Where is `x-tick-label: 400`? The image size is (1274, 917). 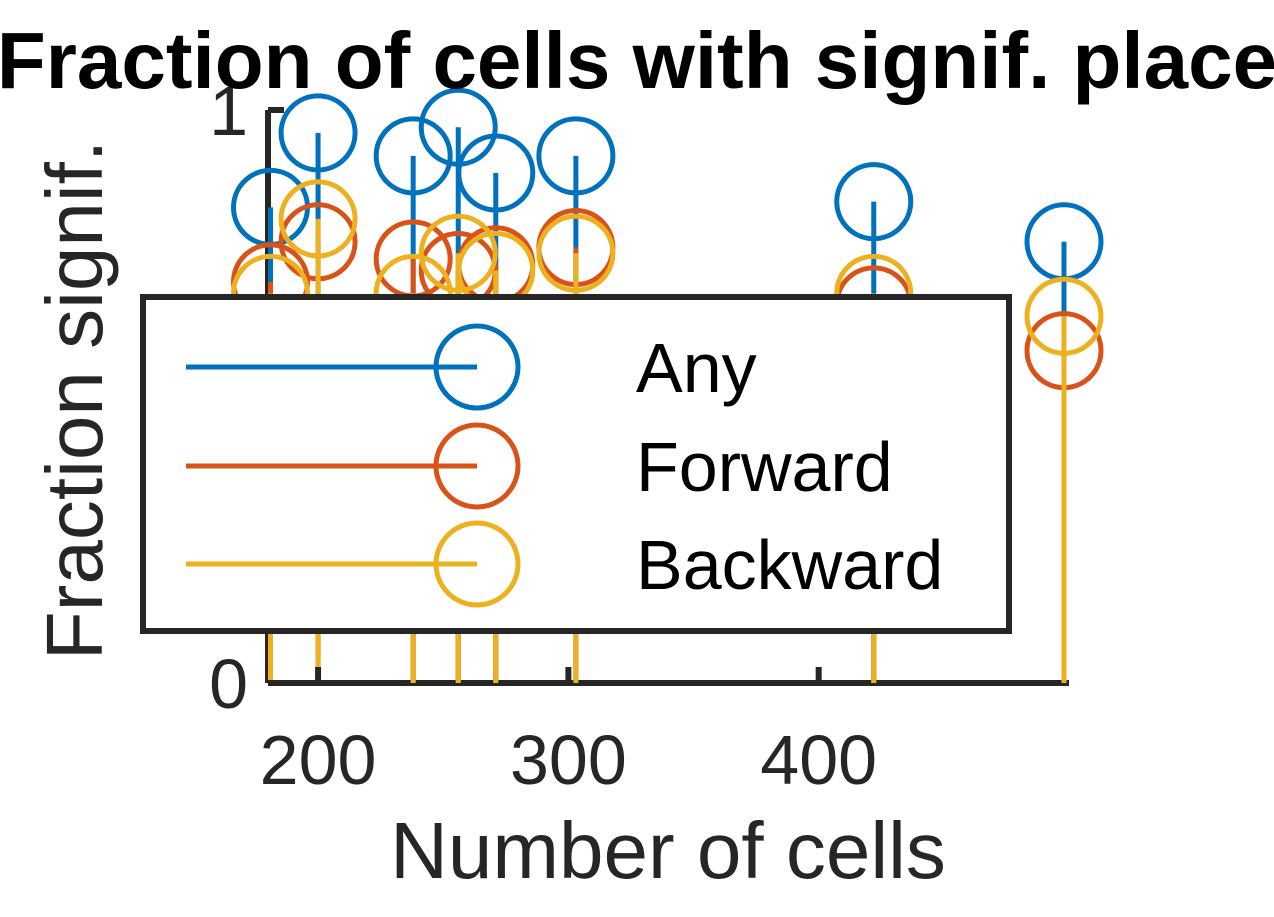
x-tick-label: 400 is located at coordinates (818, 760).